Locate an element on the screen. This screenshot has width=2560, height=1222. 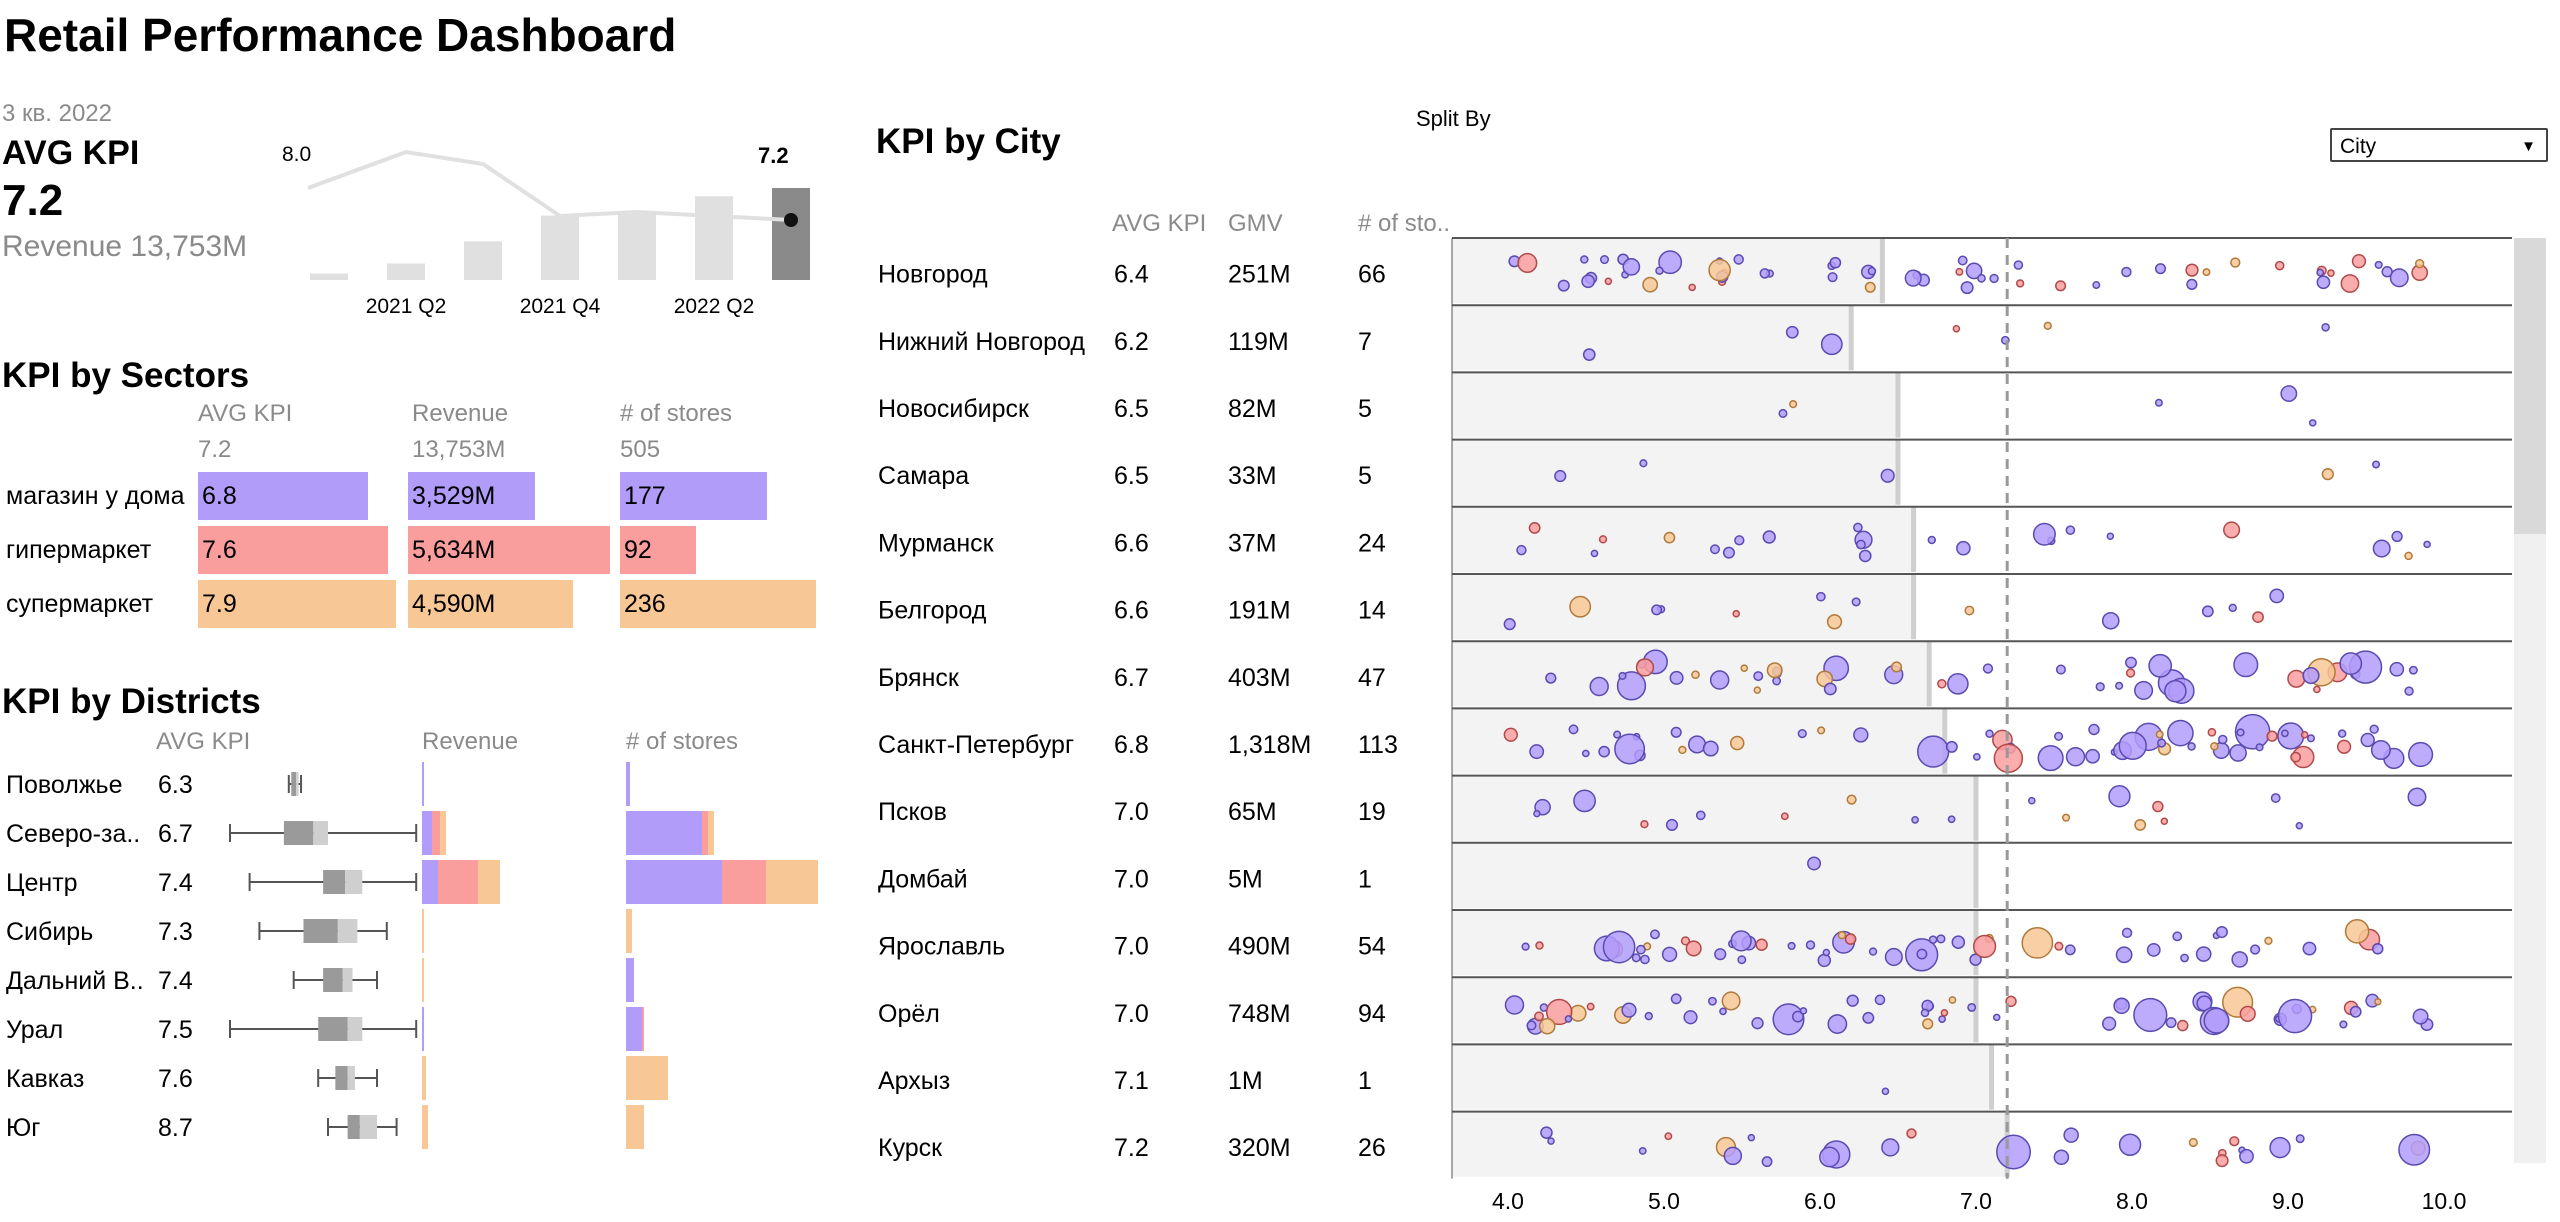
city-gmv: 748M is located at coordinates (1259, 1014).